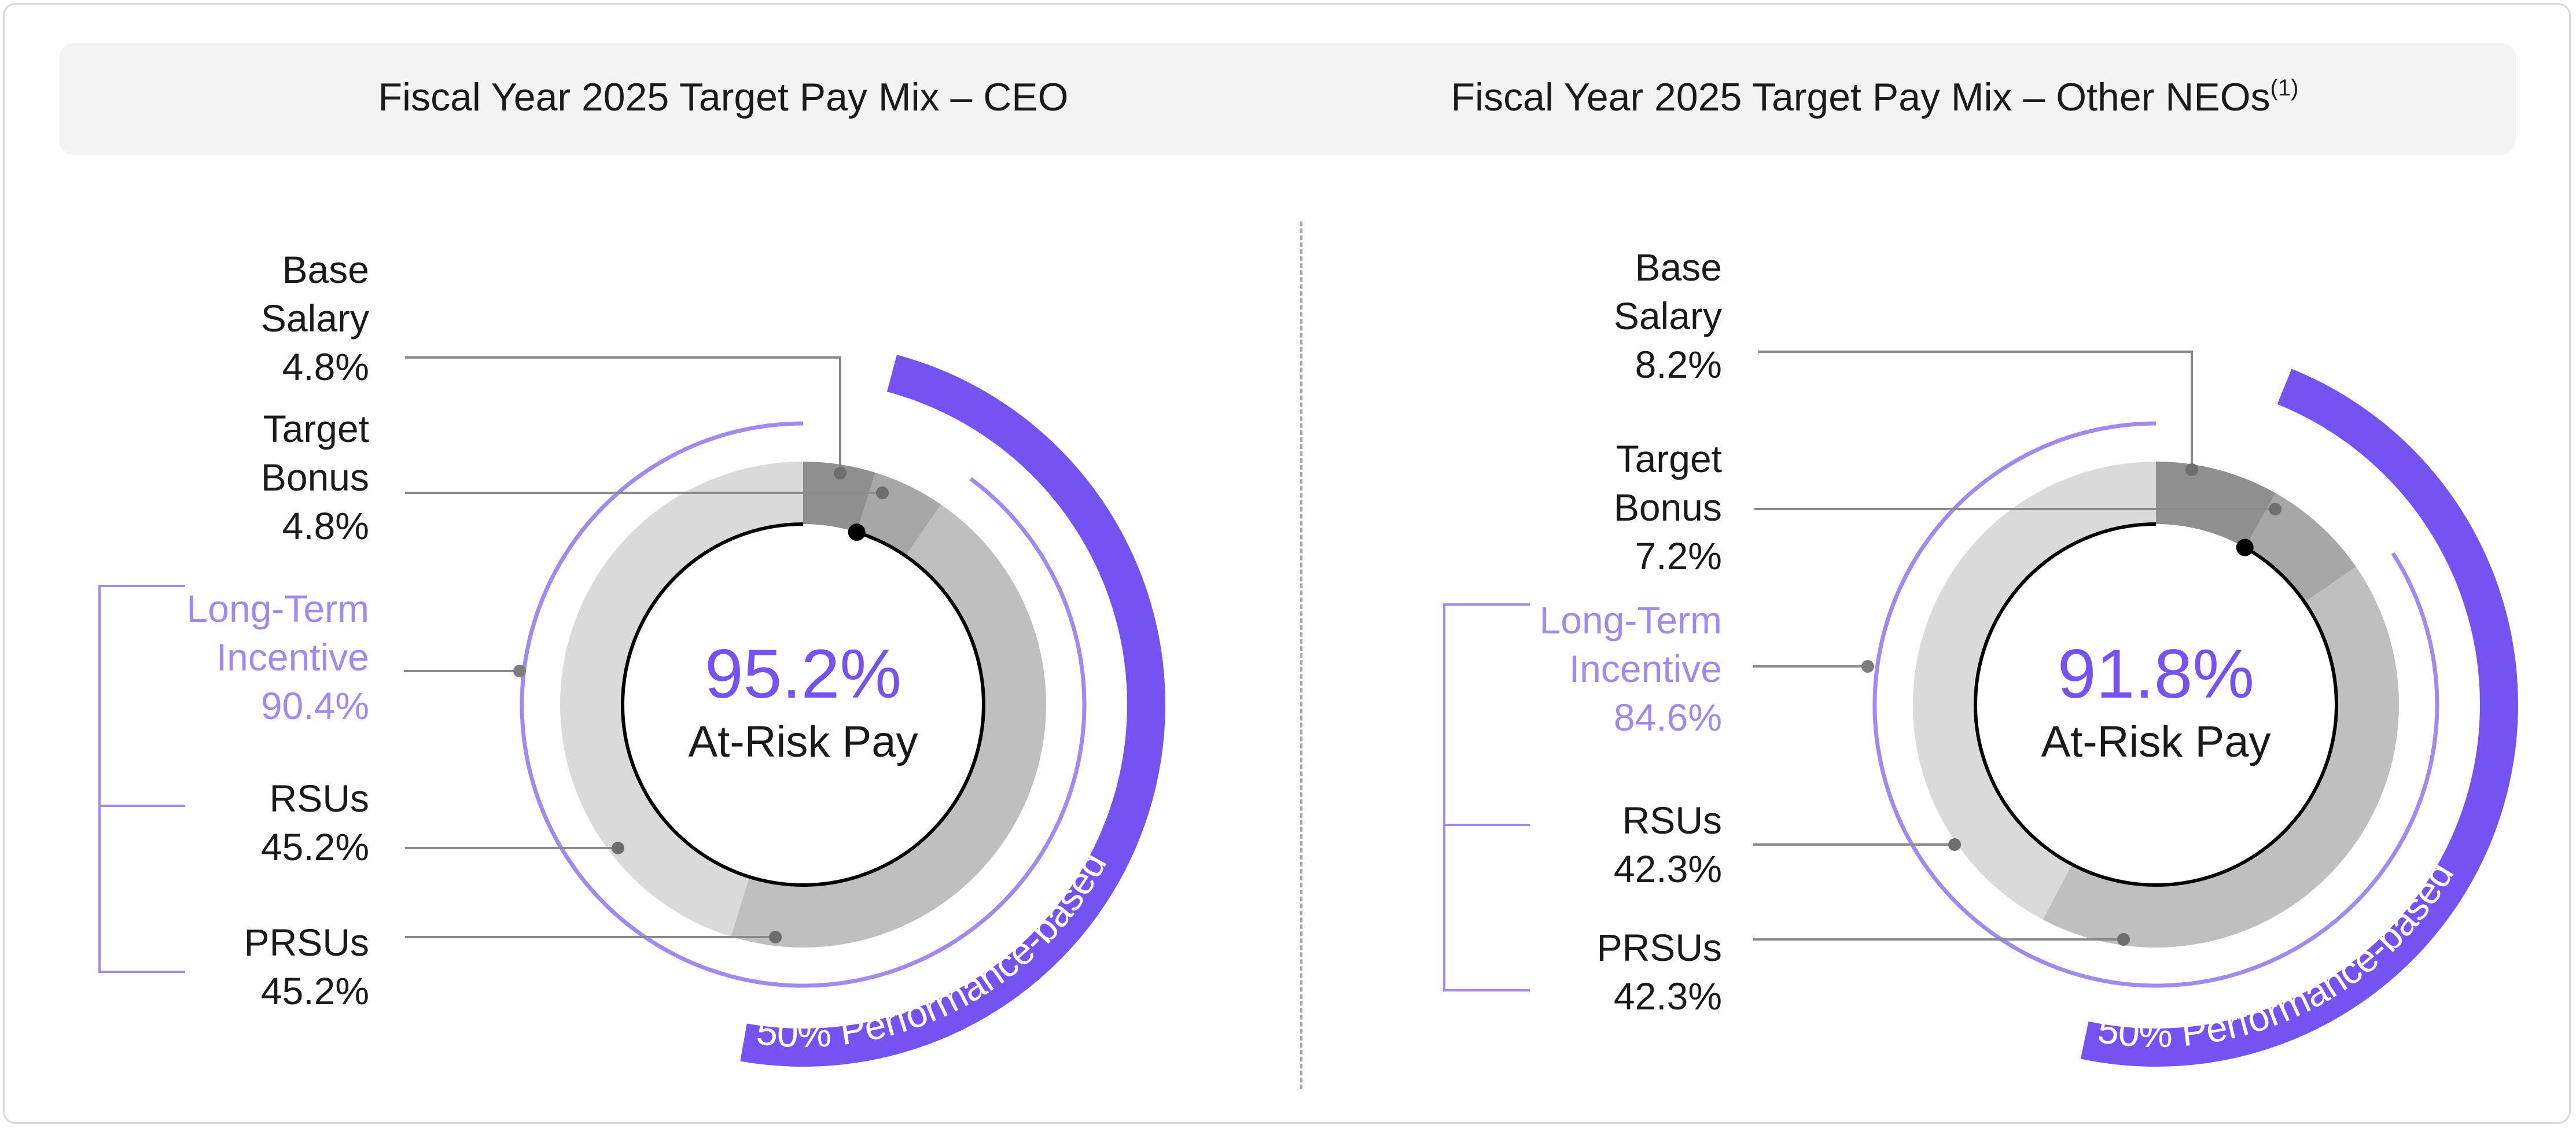 The width and height of the screenshot is (2576, 1128). What do you see at coordinates (1667, 996) in the screenshot?
I see `label-prsu-pct: 42.3%` at bounding box center [1667, 996].